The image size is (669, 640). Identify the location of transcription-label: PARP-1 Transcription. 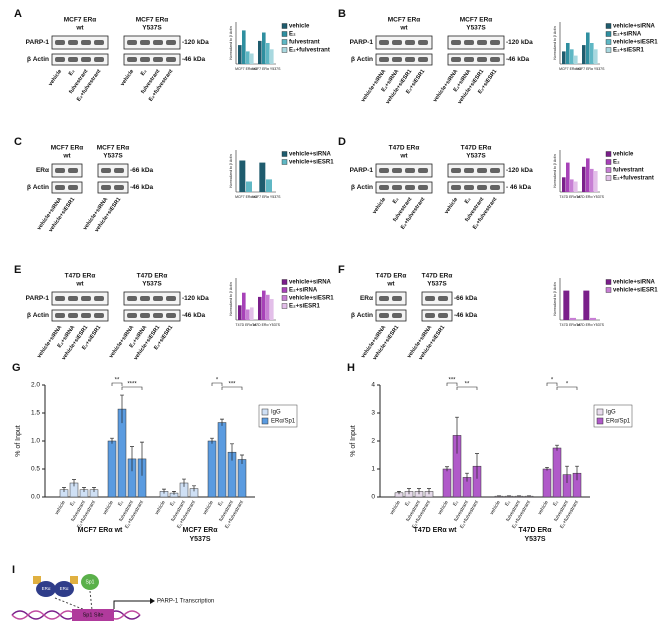
(185, 602).